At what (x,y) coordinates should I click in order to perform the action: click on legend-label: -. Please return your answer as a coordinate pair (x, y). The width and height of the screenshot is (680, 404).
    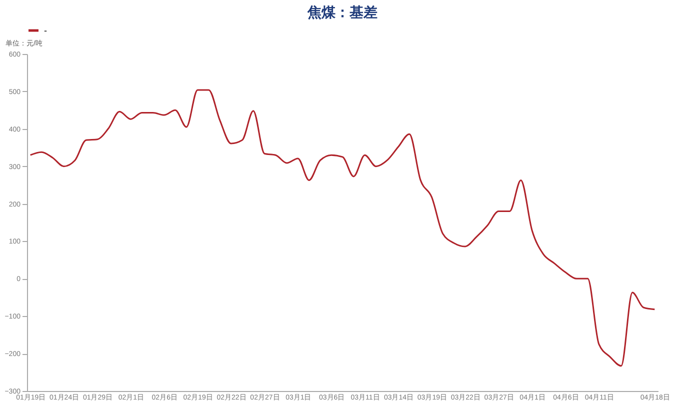
    Looking at the image, I should click on (45, 31).